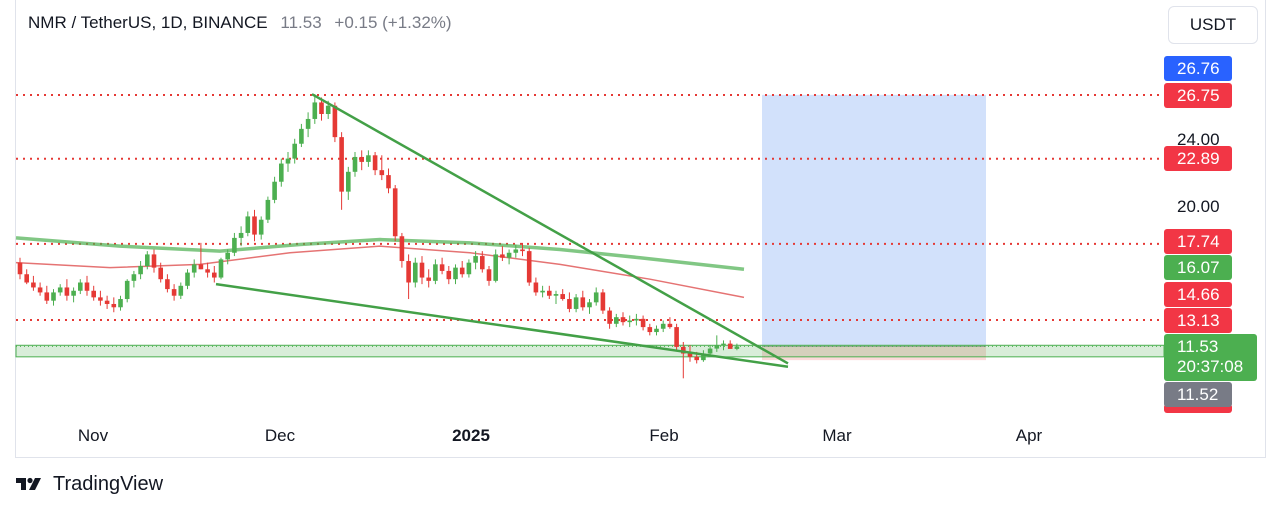  What do you see at coordinates (1198, 158) in the screenshot?
I see `level-label-22-89: 22.89` at bounding box center [1198, 158].